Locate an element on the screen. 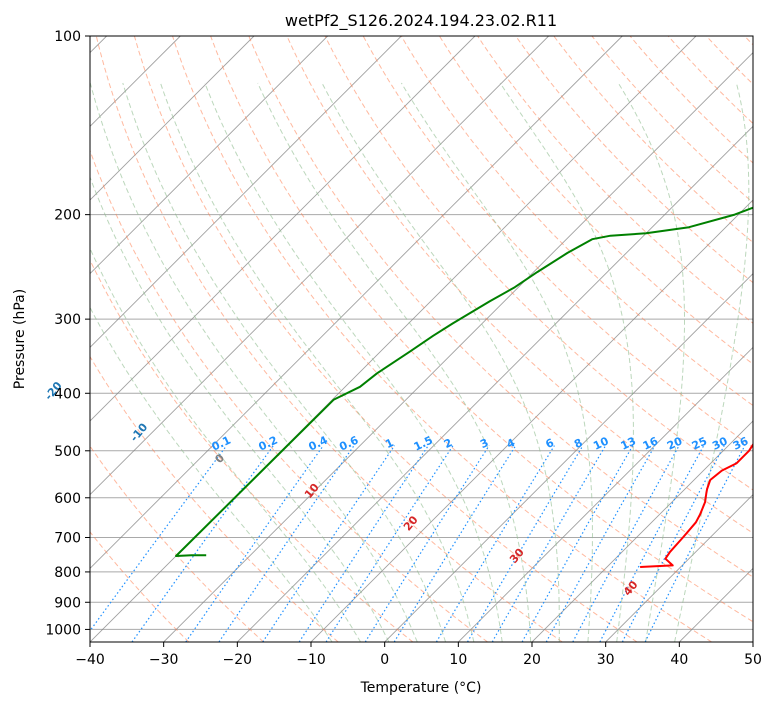  y-tick-label: 700 is located at coordinates (67, 539).